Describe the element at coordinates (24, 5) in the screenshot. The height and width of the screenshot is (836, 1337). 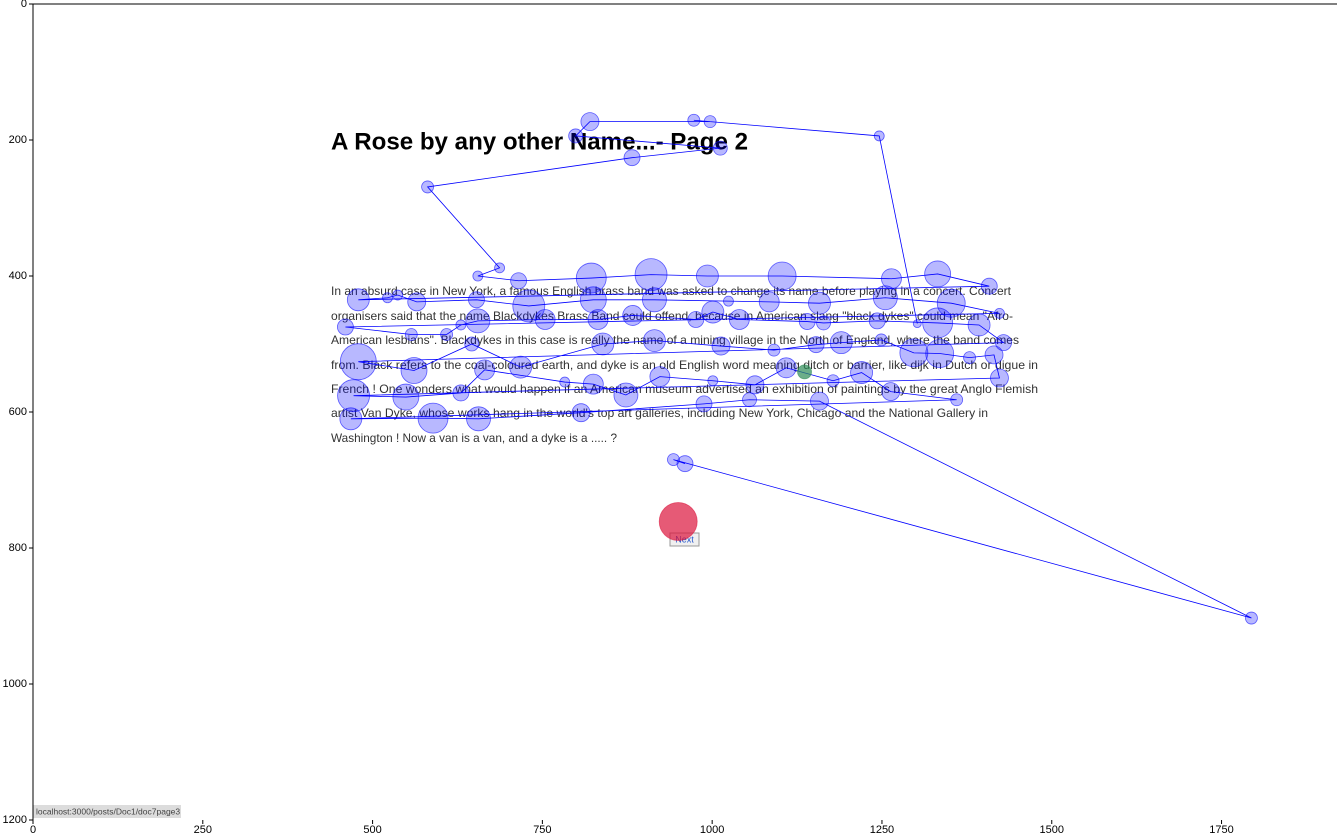
I see `y-tick-label: 0` at that location.